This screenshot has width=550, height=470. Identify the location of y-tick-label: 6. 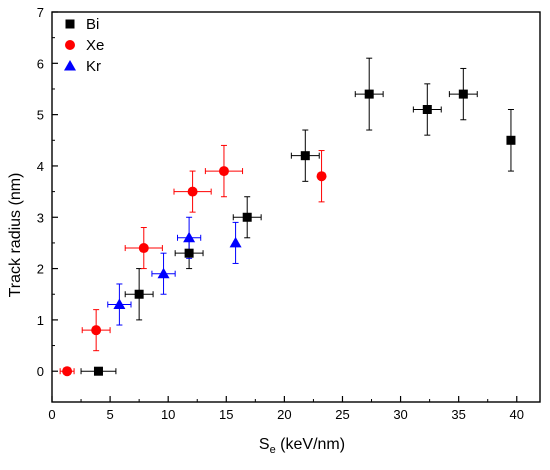
(40, 63).